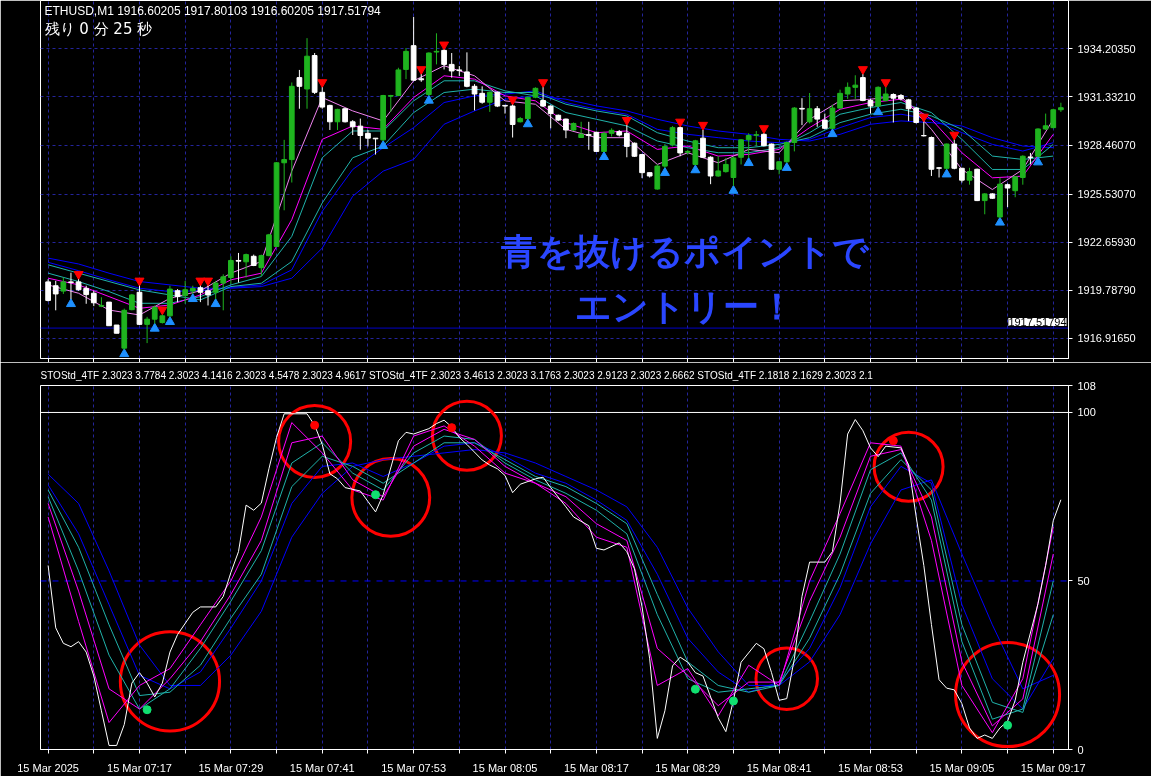 This screenshot has width=1151, height=776. Describe the element at coordinates (1080, 749) in the screenshot. I see `y-tick-label: 0` at that location.